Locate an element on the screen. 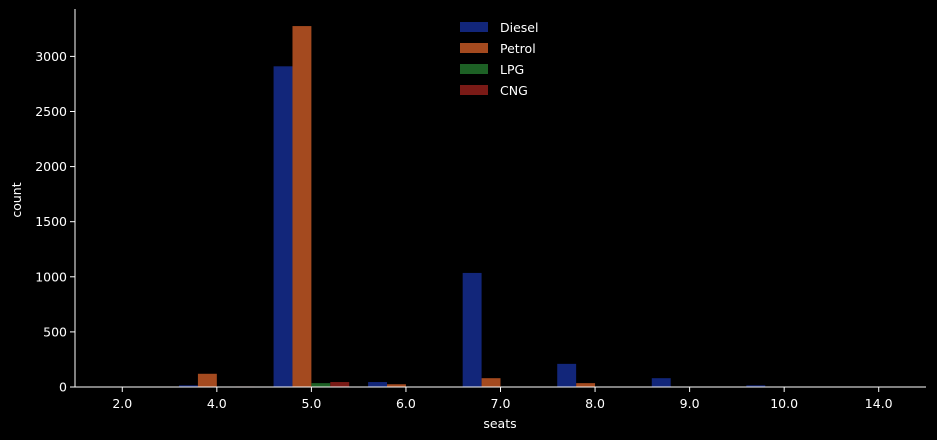 Image resolution: width=937 pixels, height=440 pixels. legend-label-lpg: LPG is located at coordinates (512, 69).